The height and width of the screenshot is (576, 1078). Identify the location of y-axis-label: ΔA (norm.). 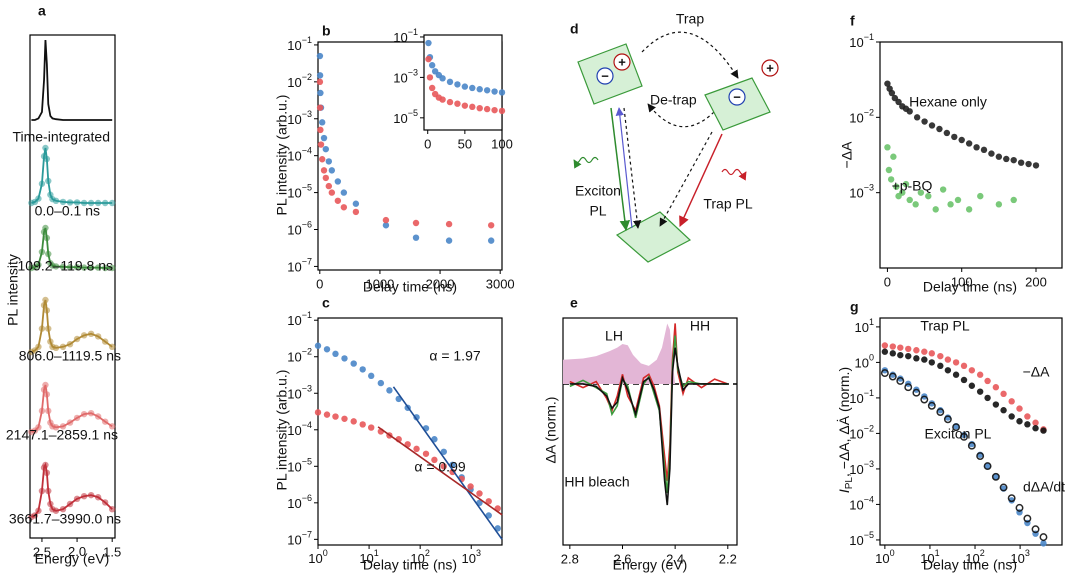
(551, 430).